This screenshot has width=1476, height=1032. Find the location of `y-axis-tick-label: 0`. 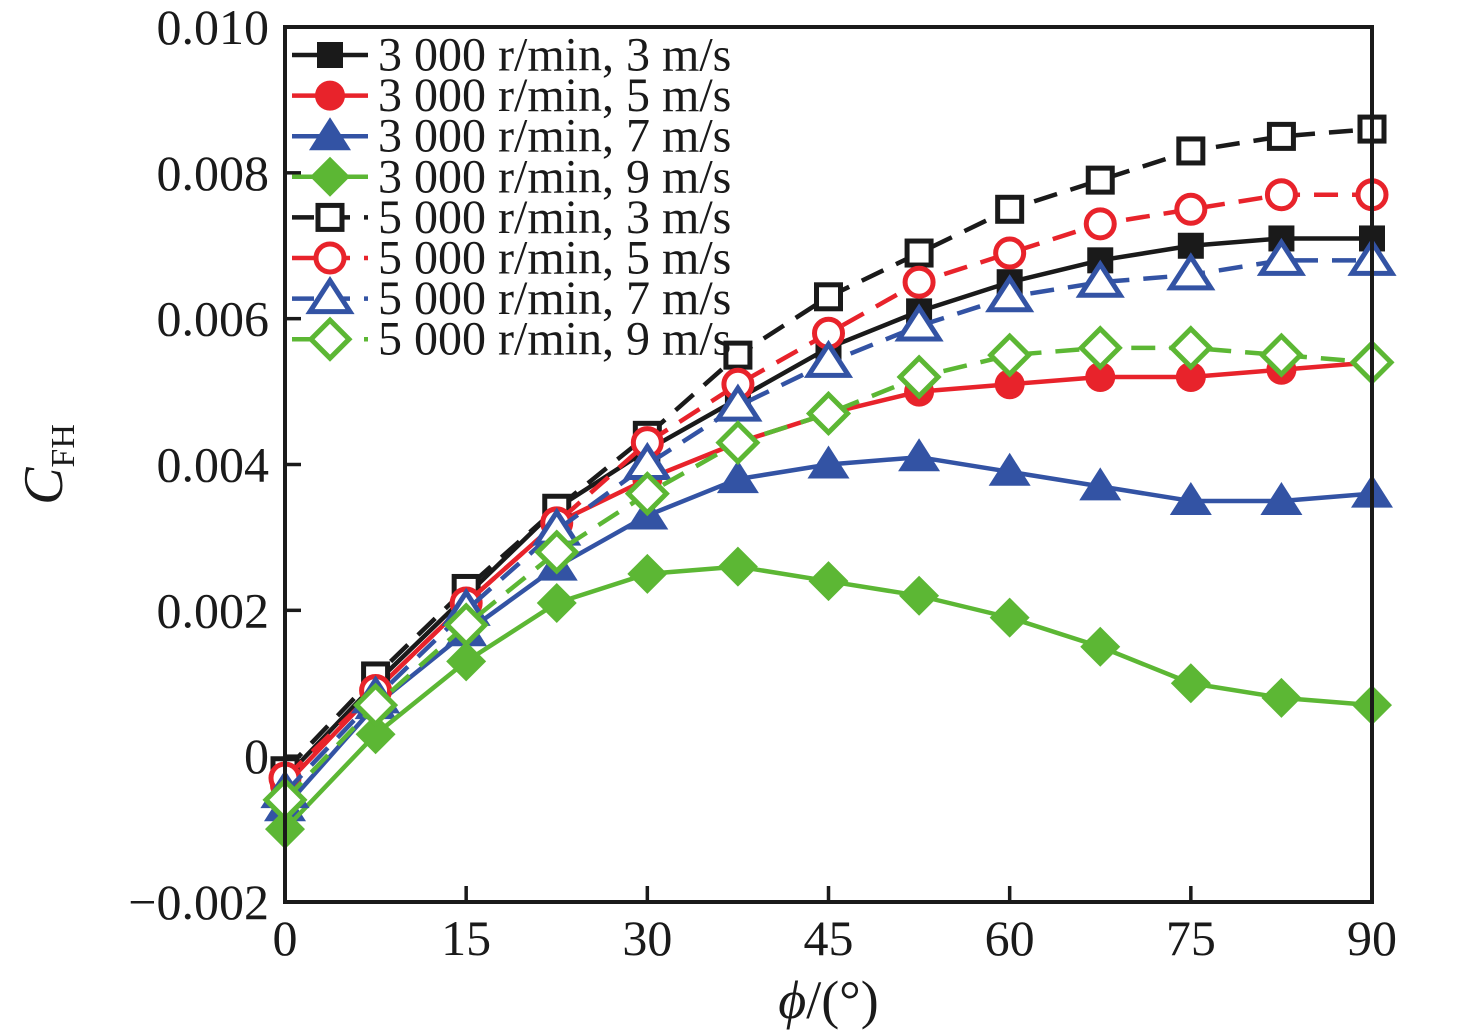

y-axis-tick-label: 0 is located at coordinates (256, 756).